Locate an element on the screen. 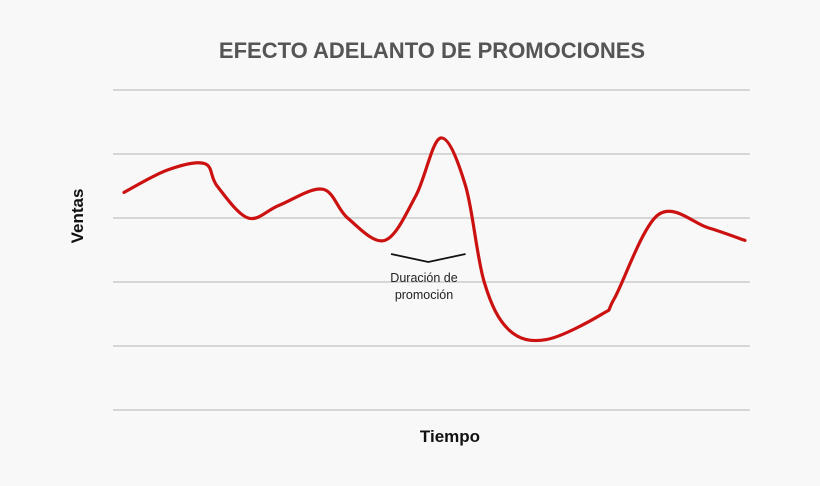 The height and width of the screenshot is (486, 820). annotation-layer: Duración de promoción is located at coordinates (428, 277).